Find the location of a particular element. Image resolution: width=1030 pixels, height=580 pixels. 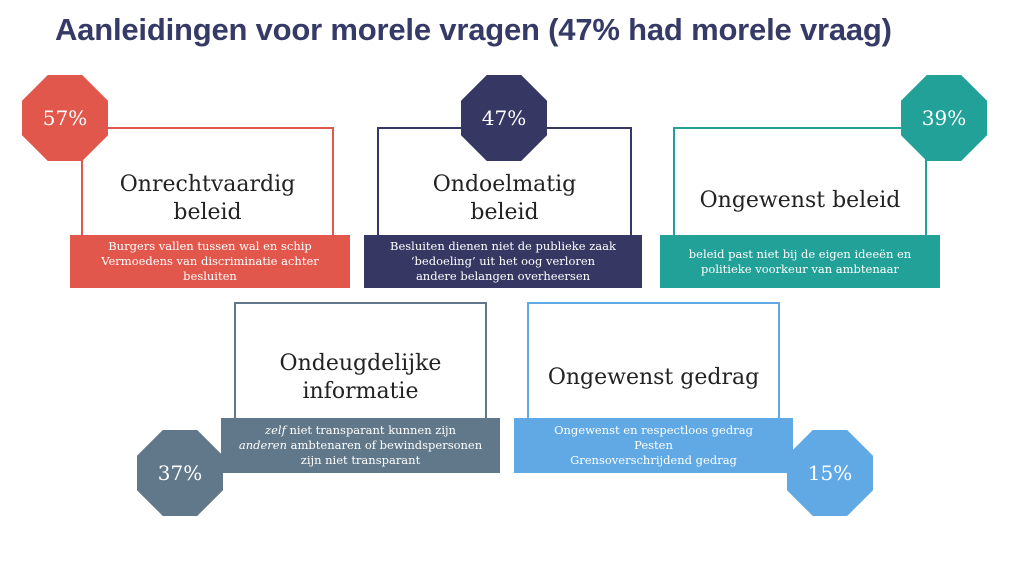

description-text: ambtenaren of bewindspersonen is located at coordinates (385, 445).